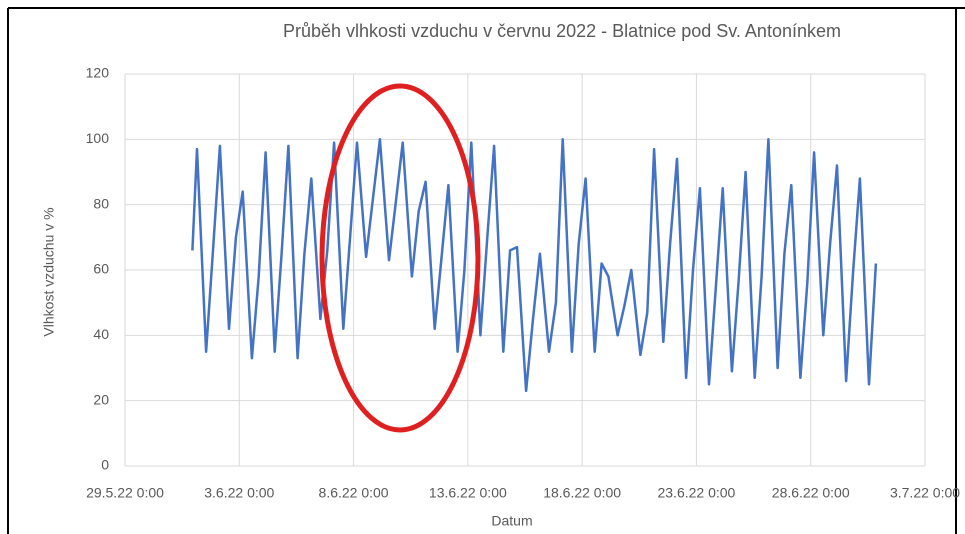 This screenshot has width=965, height=534. Describe the element at coordinates (101, 269) in the screenshot. I see `y-tick-label: 60` at that location.